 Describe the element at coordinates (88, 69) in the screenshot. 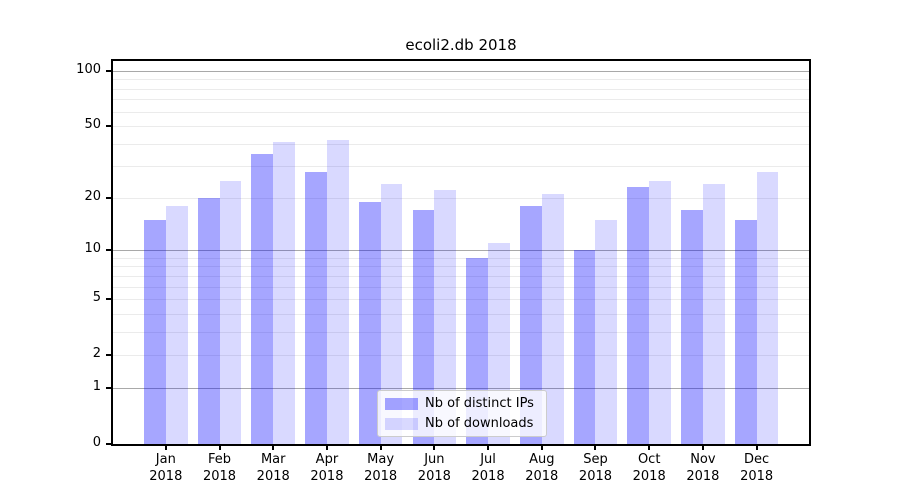

I see `y-tick-label: 100` at that location.